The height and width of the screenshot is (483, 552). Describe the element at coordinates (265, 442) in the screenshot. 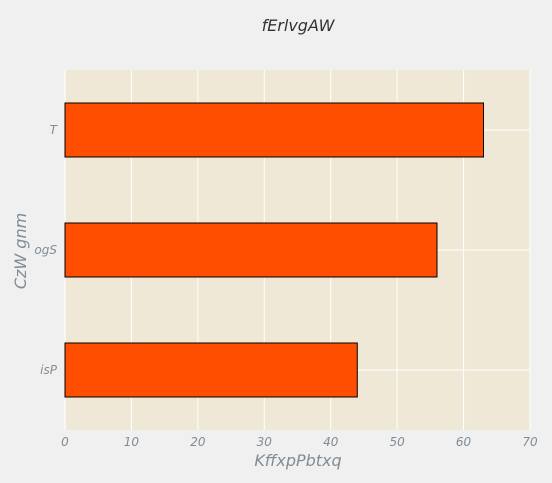

I see `x-tick-label: 30` at that location.